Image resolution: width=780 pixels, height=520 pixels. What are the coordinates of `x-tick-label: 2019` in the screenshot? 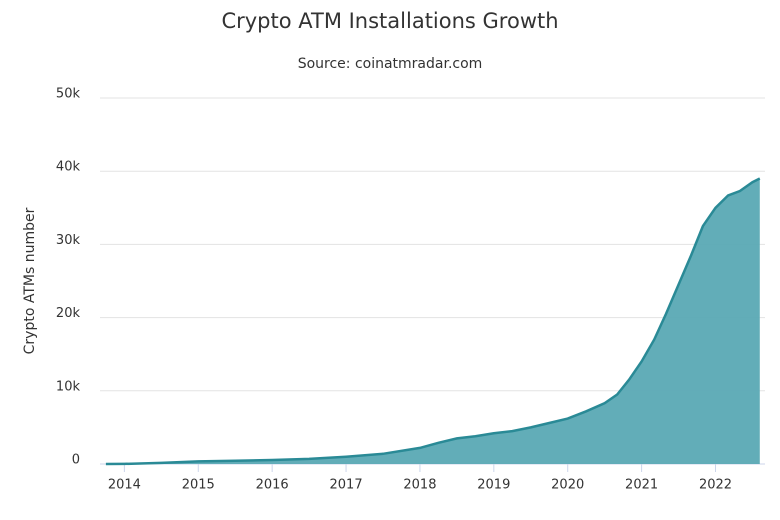 It's located at (493, 485).